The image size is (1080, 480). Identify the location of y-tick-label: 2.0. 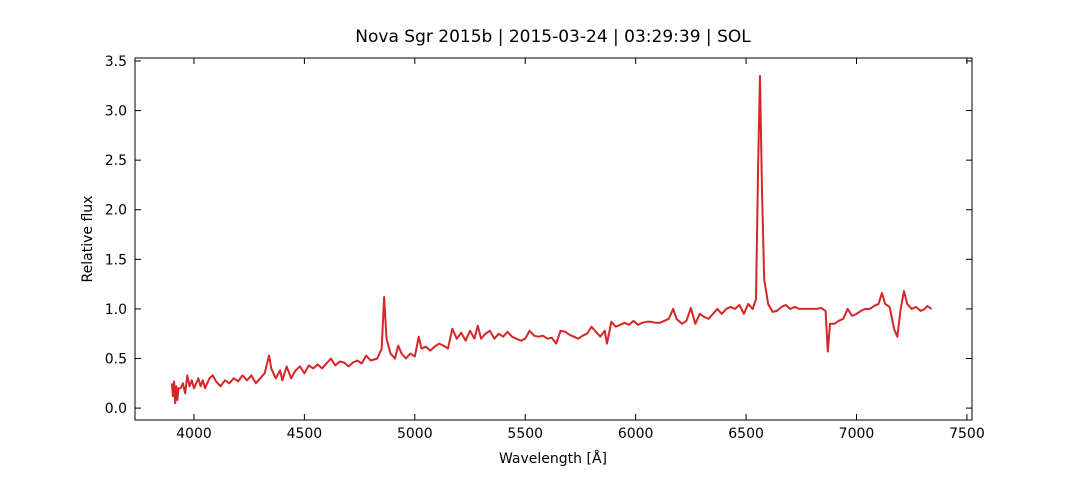
(116, 211).